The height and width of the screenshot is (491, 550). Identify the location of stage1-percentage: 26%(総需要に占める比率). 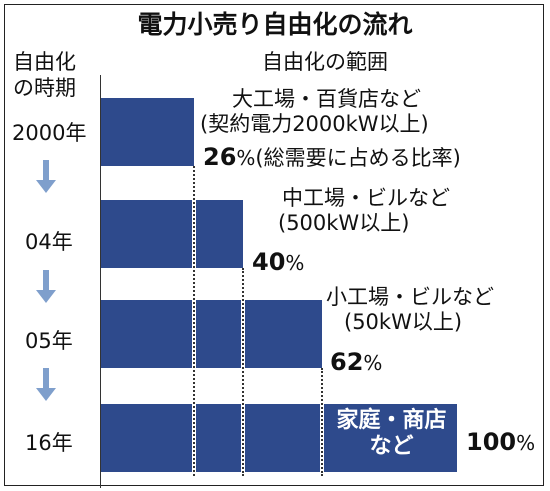
(332, 157).